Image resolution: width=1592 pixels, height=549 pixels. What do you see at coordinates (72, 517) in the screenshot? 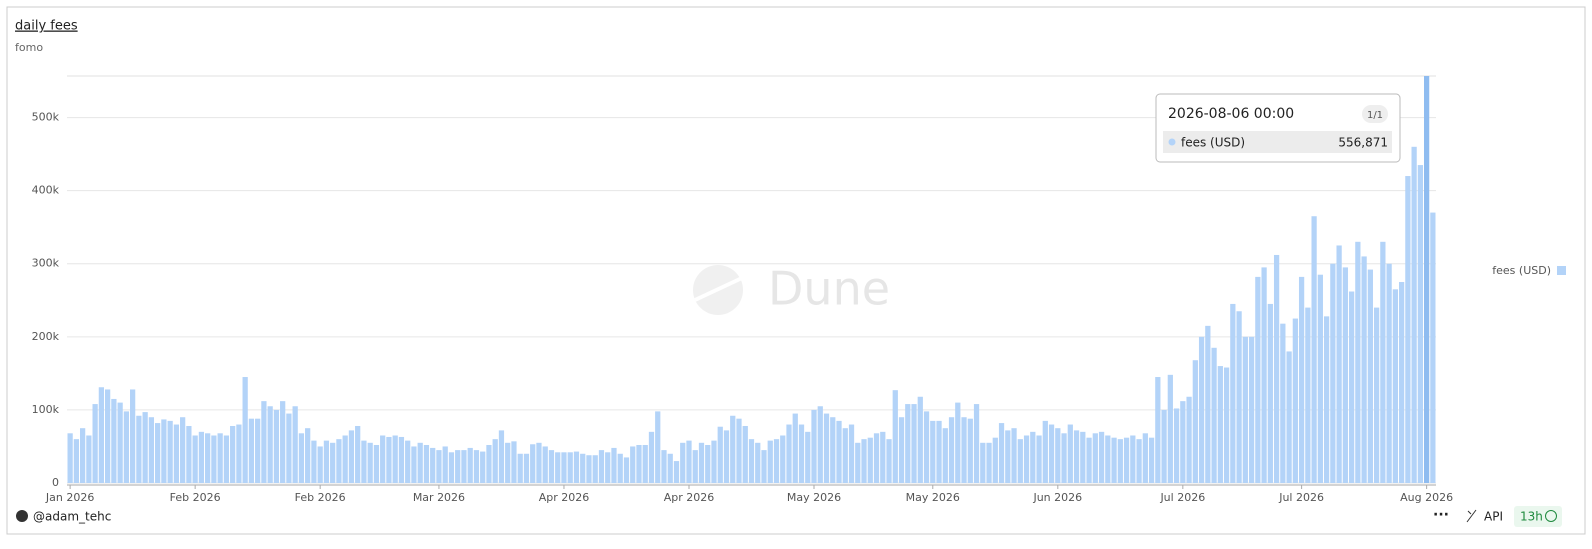
I see `footer-user: @adam_tehc` at bounding box center [72, 517].